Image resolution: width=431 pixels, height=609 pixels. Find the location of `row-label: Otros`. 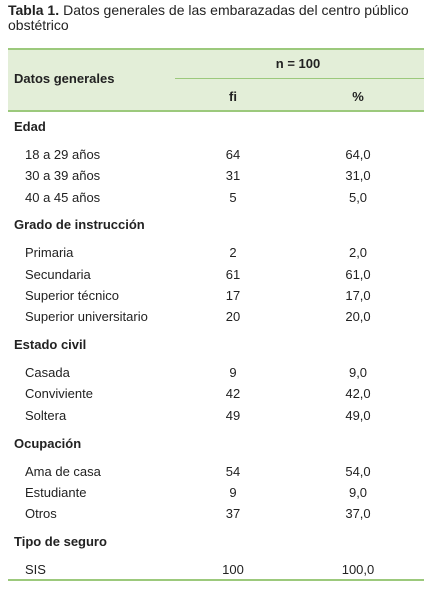

row-label: Otros is located at coordinates (41, 514).